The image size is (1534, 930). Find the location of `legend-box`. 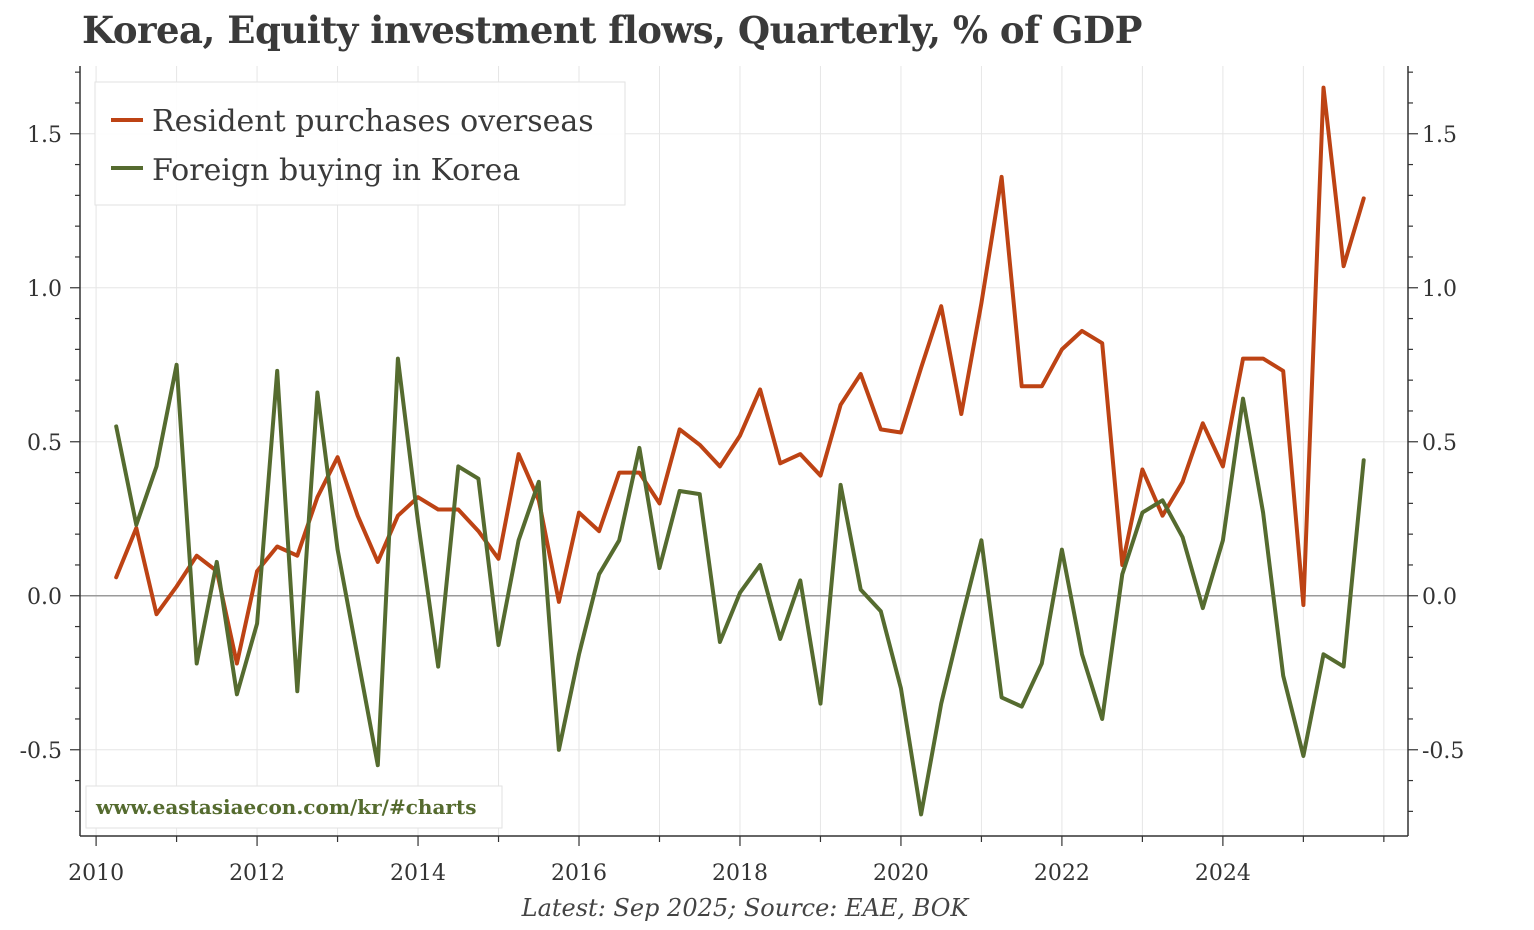

legend-box is located at coordinates (360, 143).